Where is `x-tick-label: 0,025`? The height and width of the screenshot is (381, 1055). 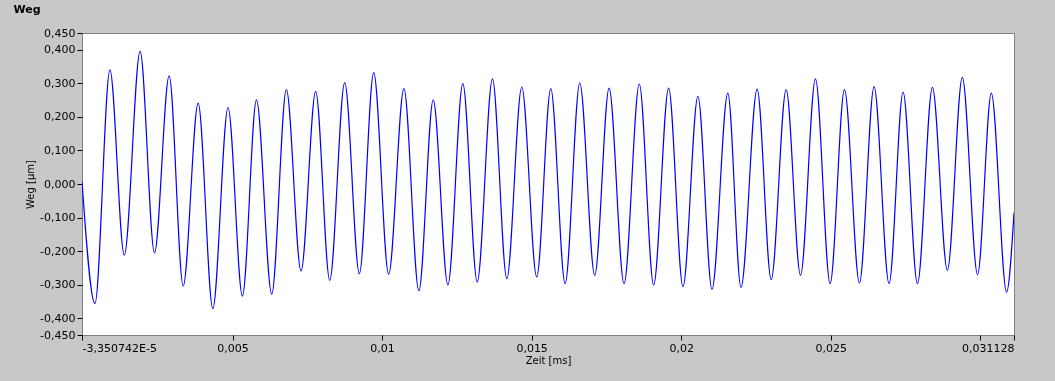 x-tick-label: 0,025 is located at coordinates (831, 348).